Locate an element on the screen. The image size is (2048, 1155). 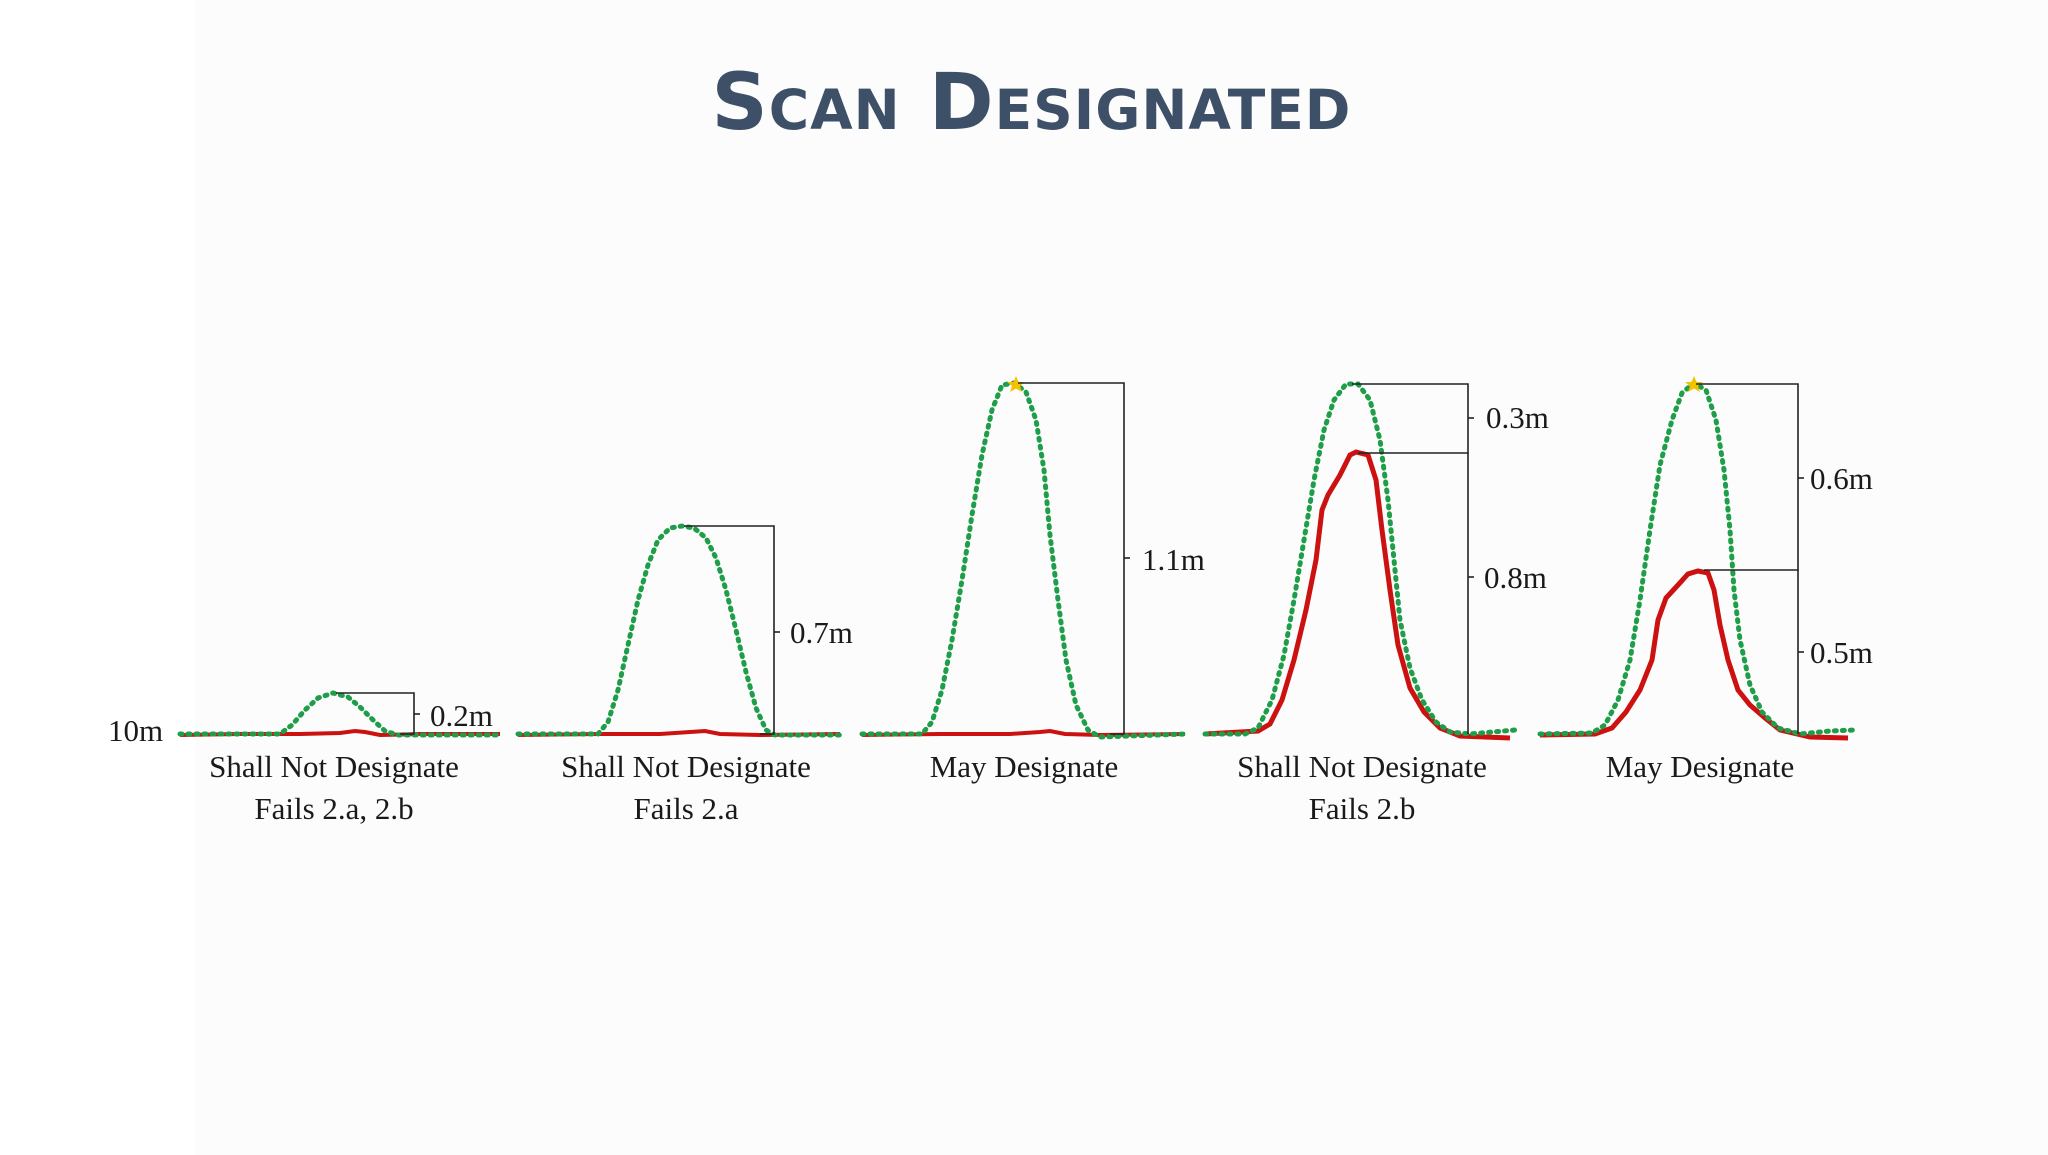
panel-5-scan-profile is located at coordinates (1697, 558).